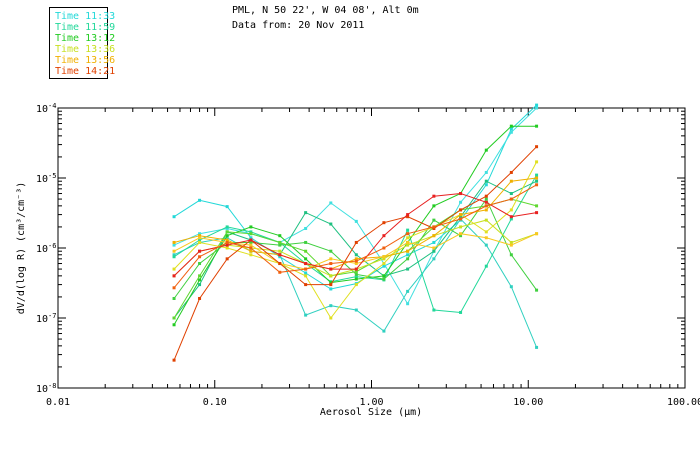  Describe the element at coordinates (298, 25) in the screenshot. I see `chart-title-date: Data from: 20 Nov 2011` at that location.